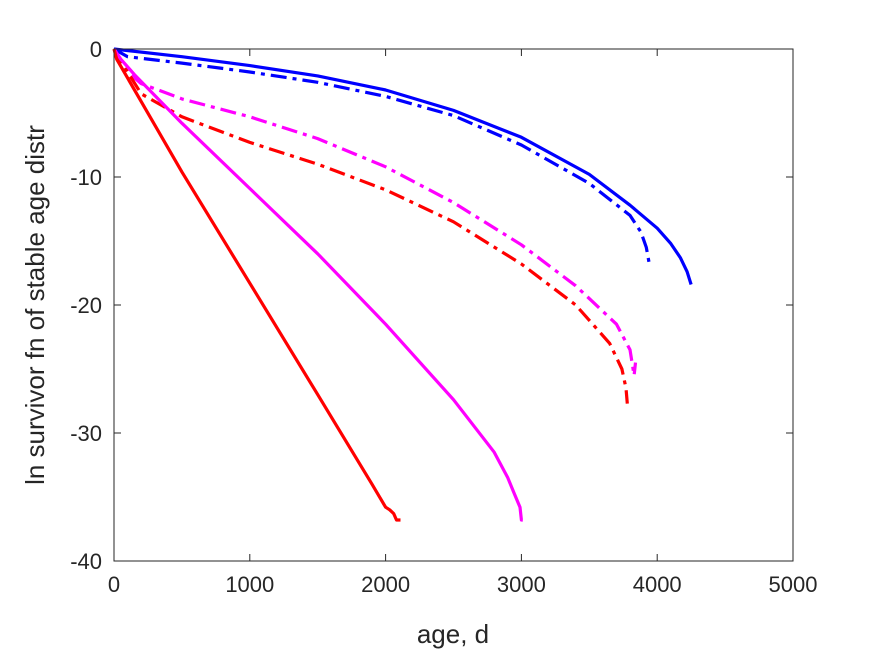 This screenshot has width=875, height=656. Describe the element at coordinates (249, 584) in the screenshot. I see `x-tick-label: 1000` at that location.